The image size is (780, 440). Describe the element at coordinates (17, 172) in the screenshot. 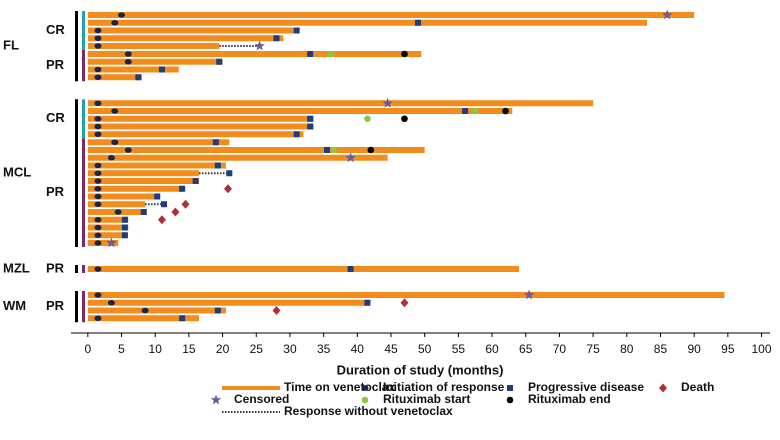

I see `group-label: MCL` at that location.